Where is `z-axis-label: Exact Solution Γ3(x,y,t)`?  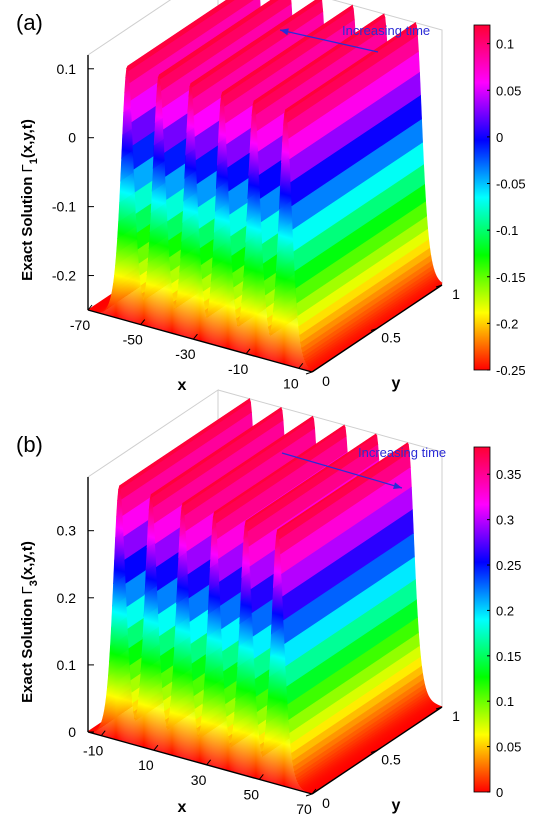
z-axis-label: Exact Solution Γ3(x,y,t) is located at coordinates (29, 622).